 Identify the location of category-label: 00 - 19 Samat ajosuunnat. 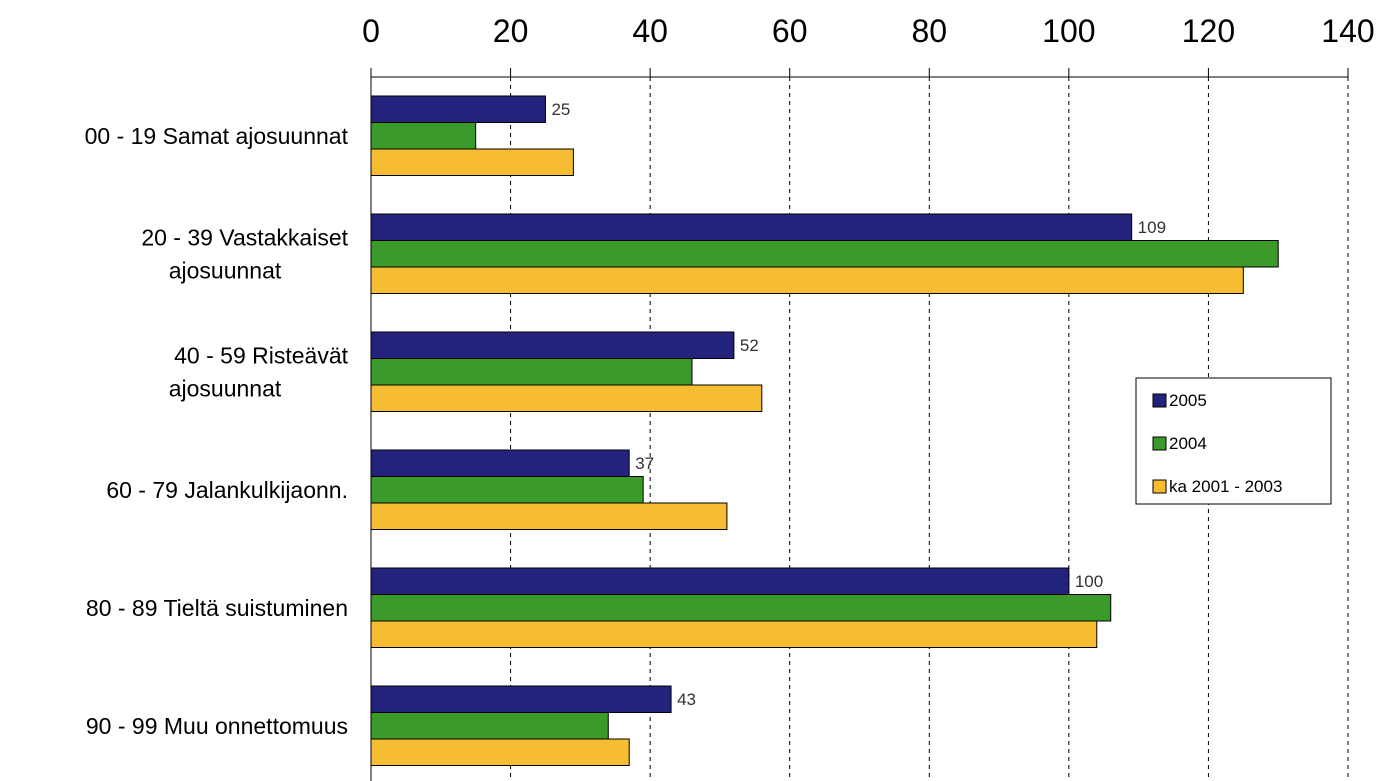
(217, 136).